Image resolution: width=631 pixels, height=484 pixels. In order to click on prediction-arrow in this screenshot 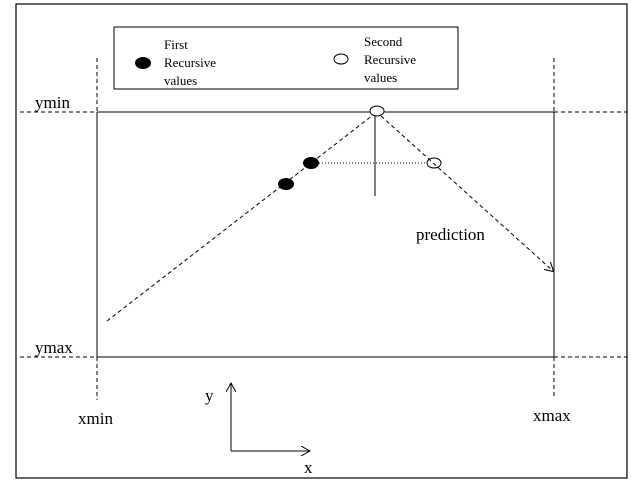, I will do `click(466, 193)`.